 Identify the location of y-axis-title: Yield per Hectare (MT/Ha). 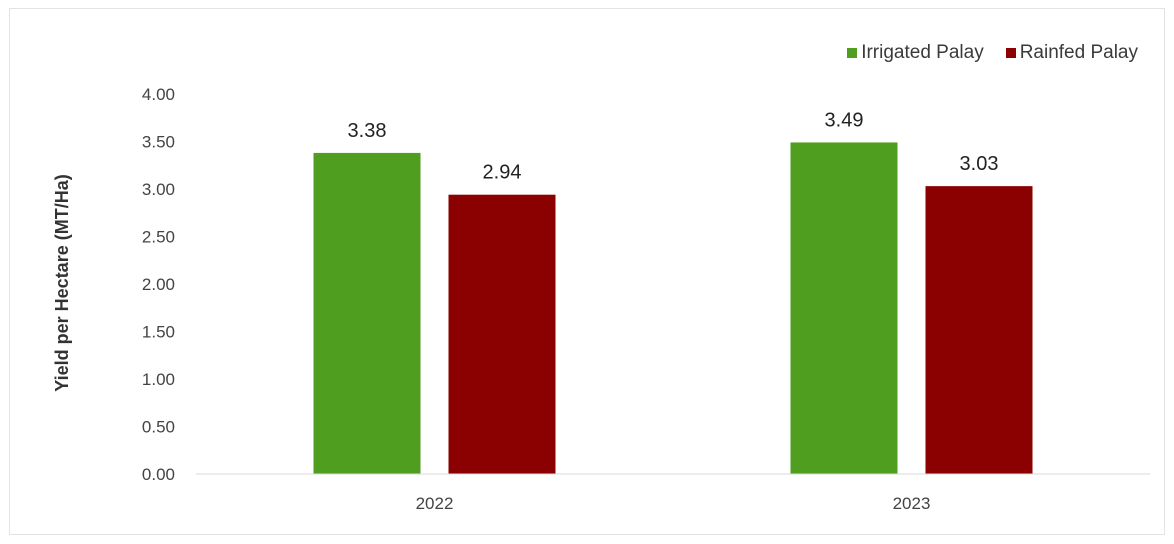
(62, 282).